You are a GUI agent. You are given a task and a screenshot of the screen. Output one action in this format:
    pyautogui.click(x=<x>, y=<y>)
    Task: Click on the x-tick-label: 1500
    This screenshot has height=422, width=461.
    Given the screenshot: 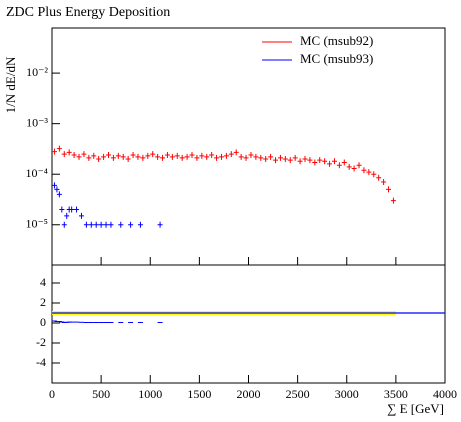 What is the action you would take?
    pyautogui.click(x=199, y=394)
    